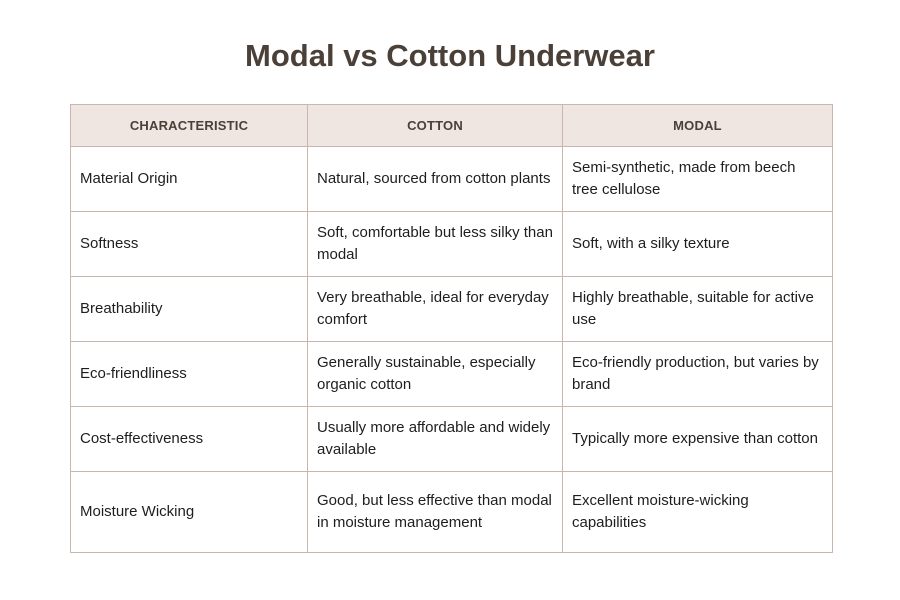  I want to click on characteristic-cell: Moisture Wicking, so click(189, 512).